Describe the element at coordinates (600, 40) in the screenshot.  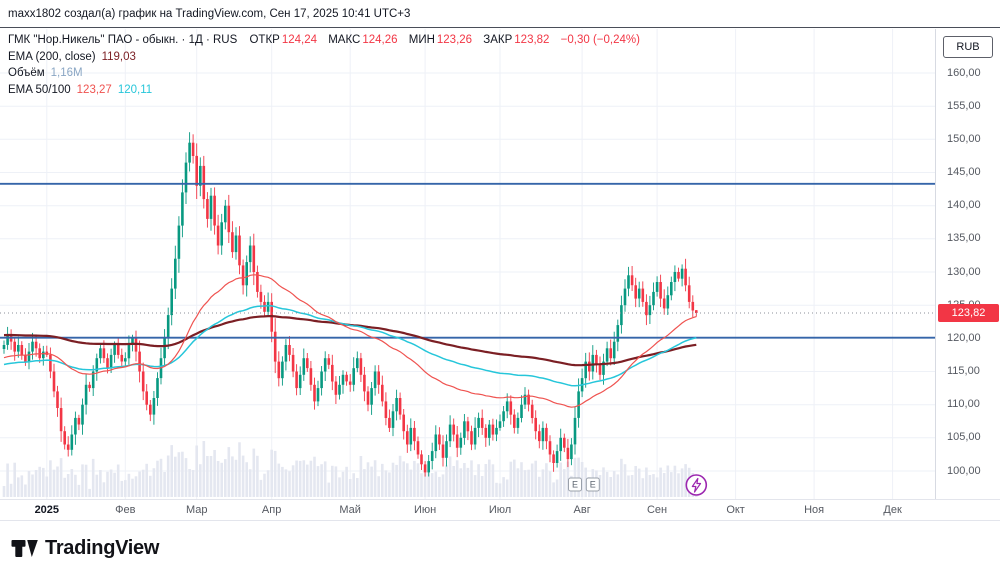
I see `change-value: −0,30 (−0,24%)` at that location.